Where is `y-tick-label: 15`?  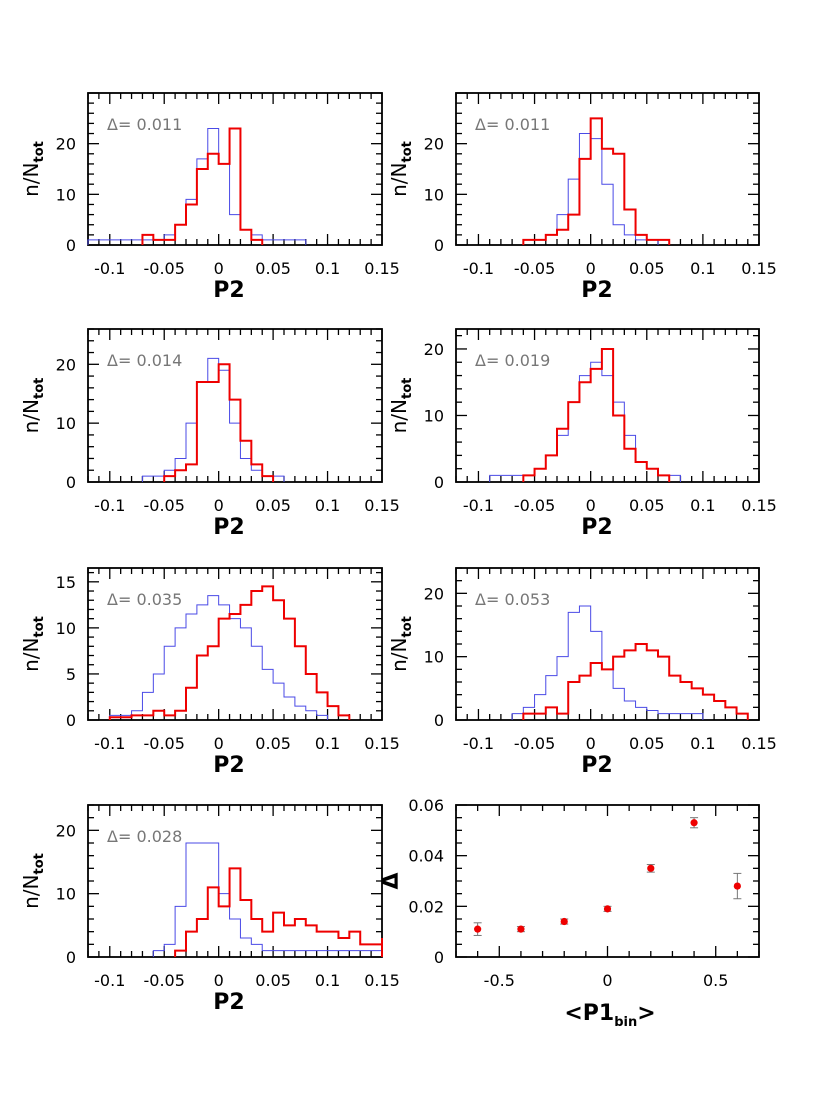 y-tick-label: 15 is located at coordinates (66, 582).